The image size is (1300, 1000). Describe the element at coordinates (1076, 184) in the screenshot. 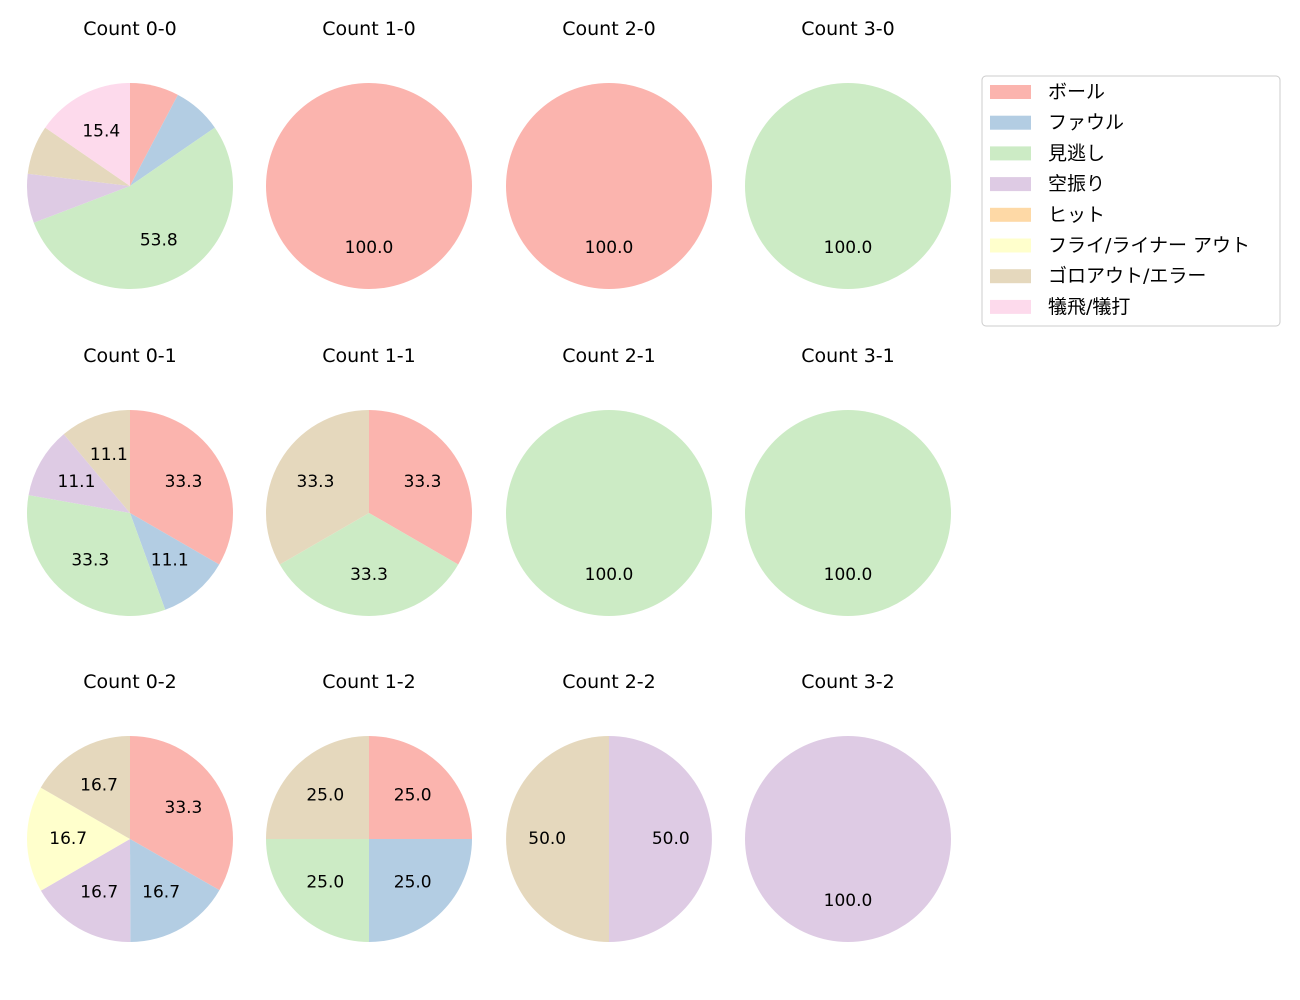

I see `legend-label: 空振り` at that location.